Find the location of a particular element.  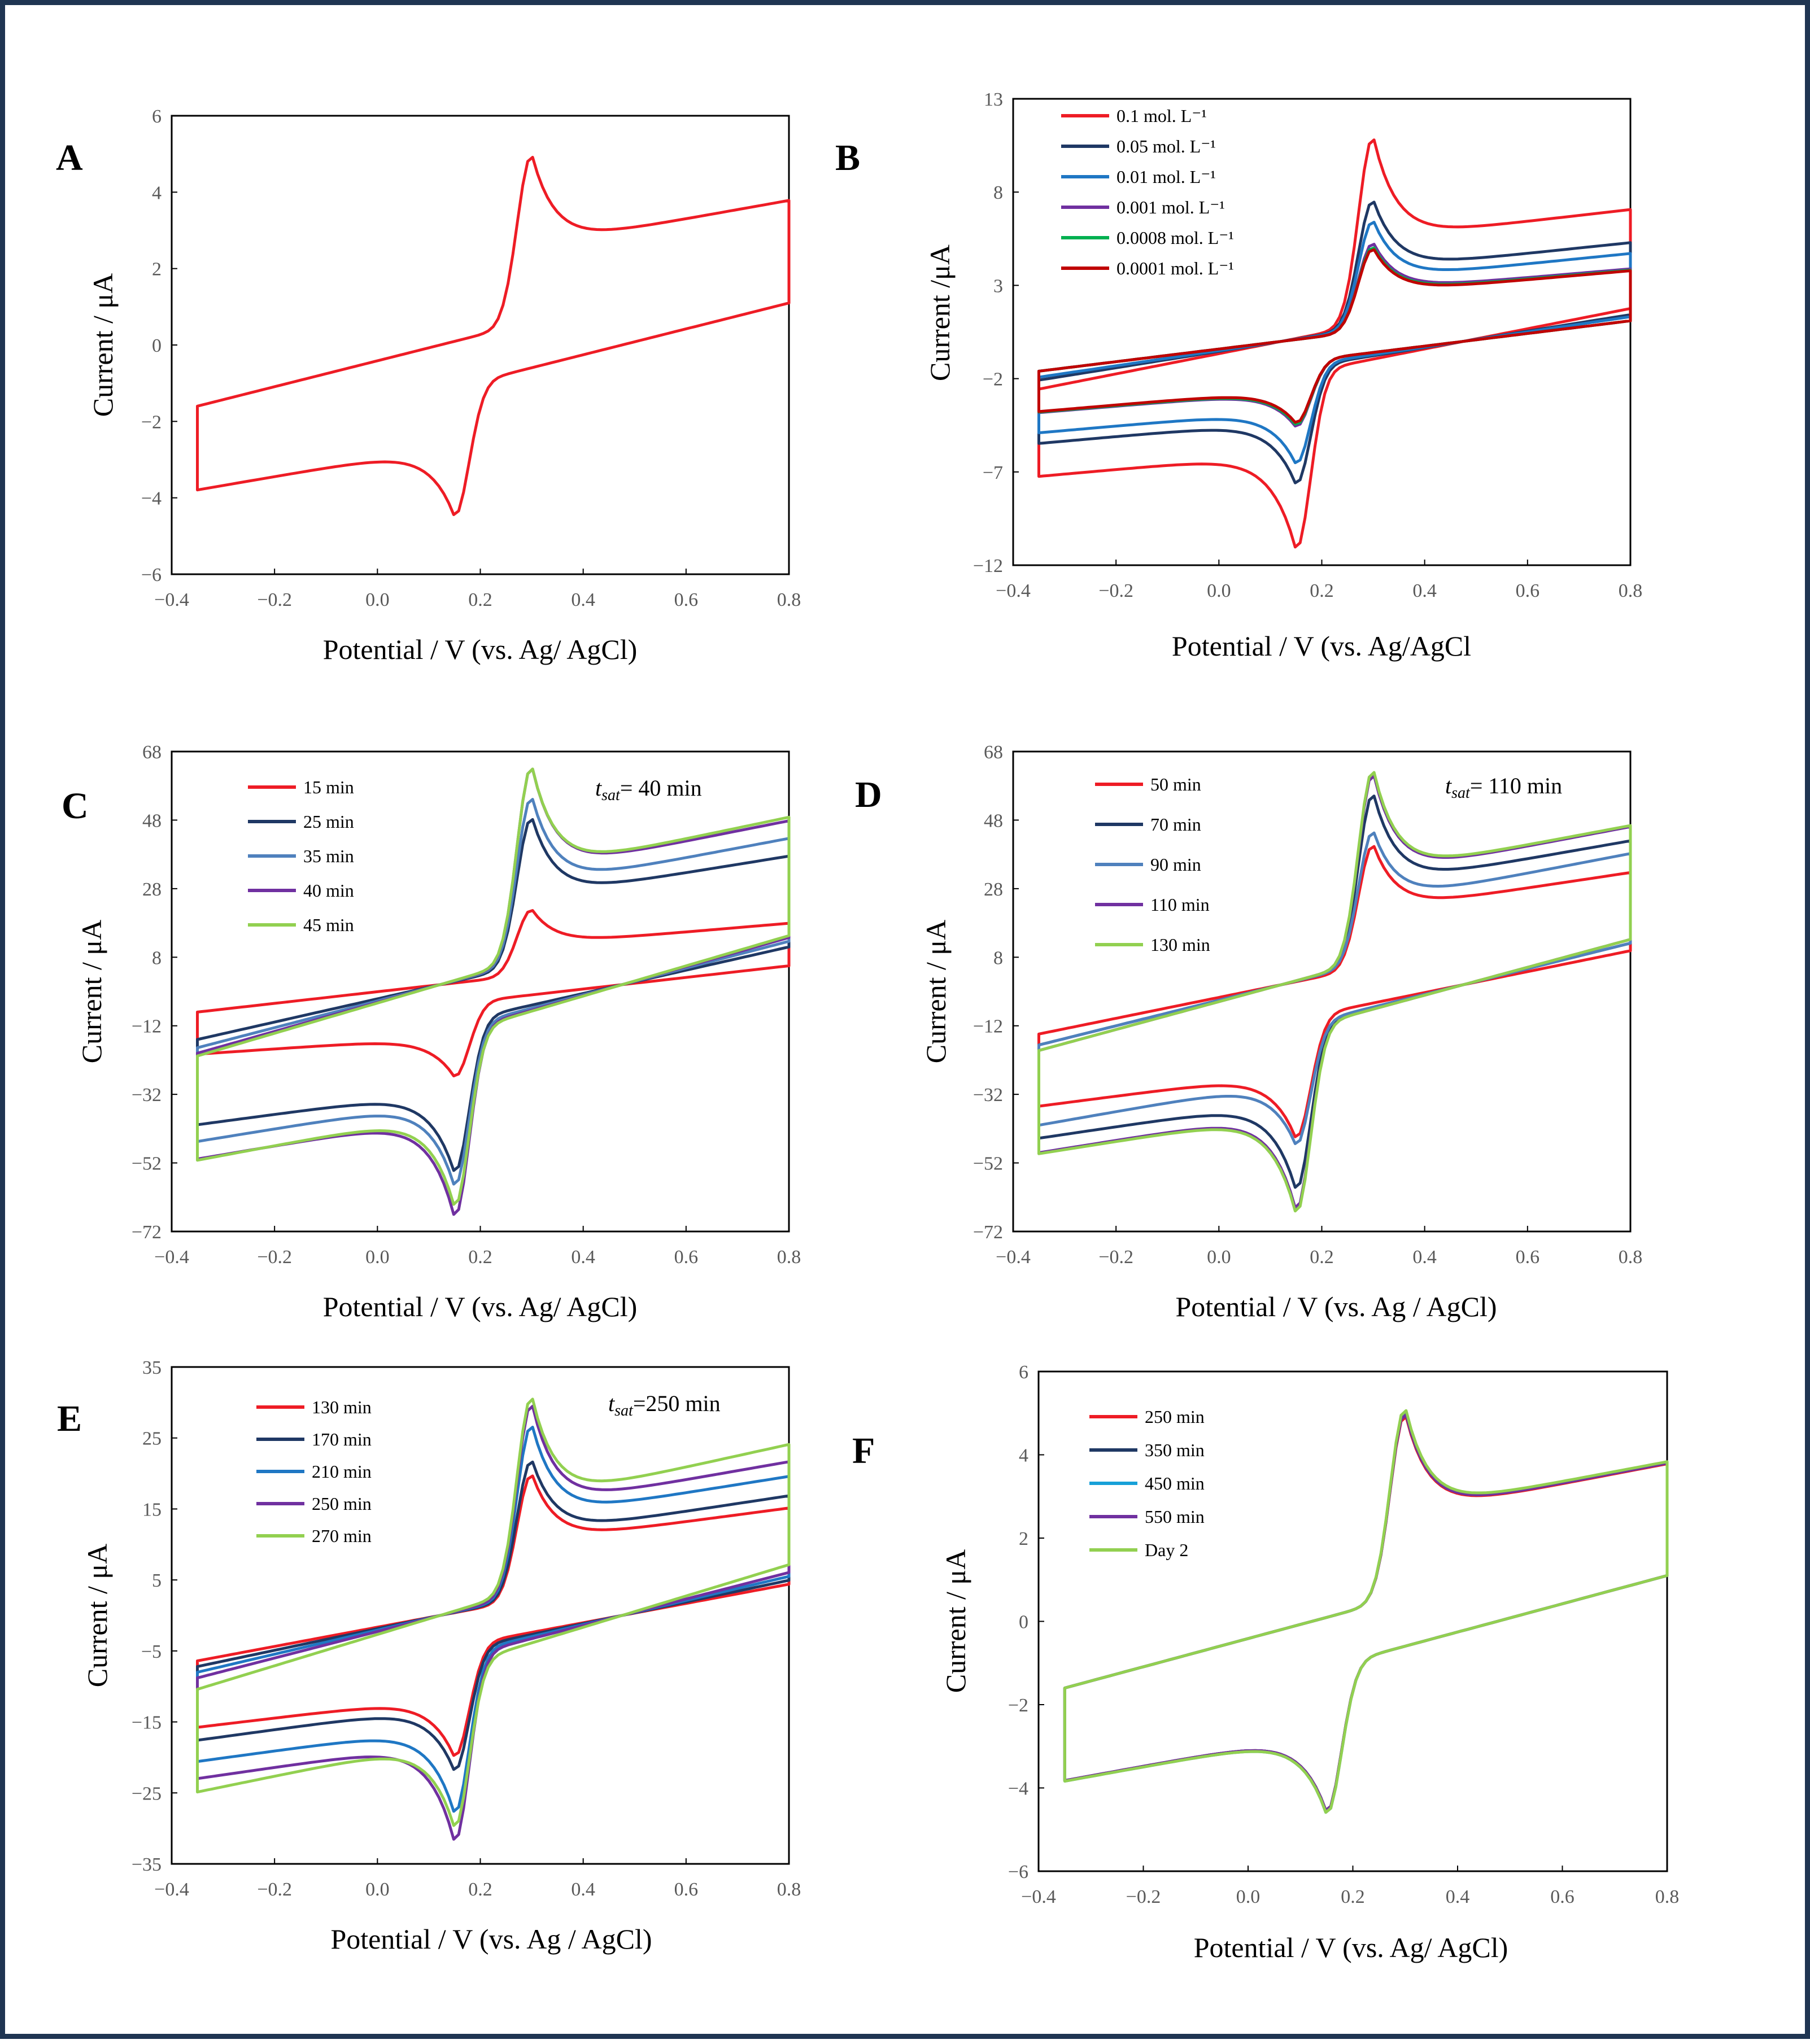

tsat-rest: = 110 min is located at coordinates (1516, 786).